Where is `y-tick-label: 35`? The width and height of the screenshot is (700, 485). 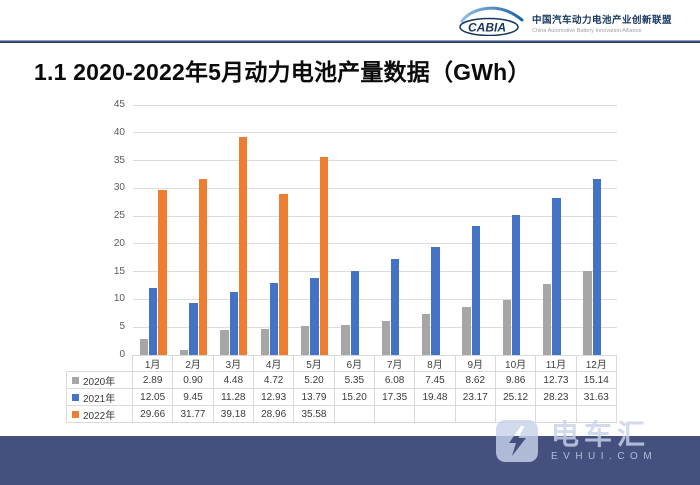
y-tick-label: 35 is located at coordinates (119, 160).